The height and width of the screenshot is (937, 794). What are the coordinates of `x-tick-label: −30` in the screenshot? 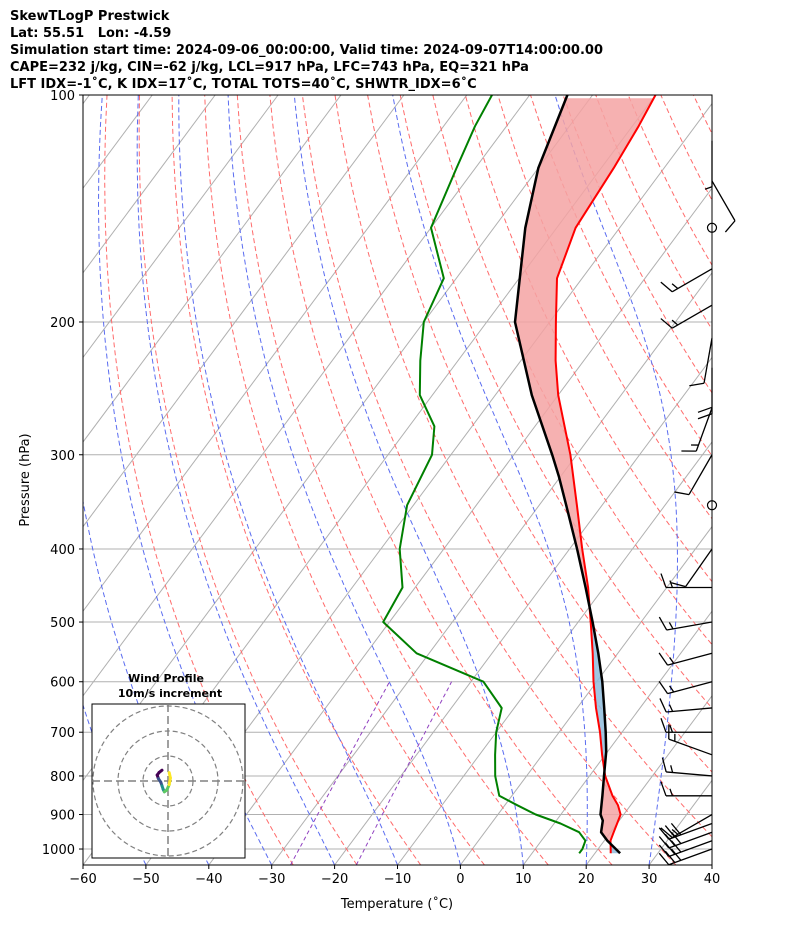 It's located at (271, 879).